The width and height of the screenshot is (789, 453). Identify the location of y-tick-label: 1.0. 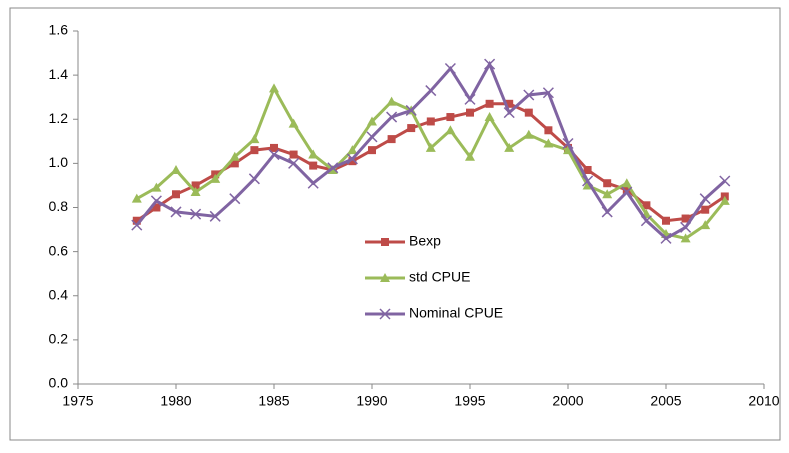
(59, 162).